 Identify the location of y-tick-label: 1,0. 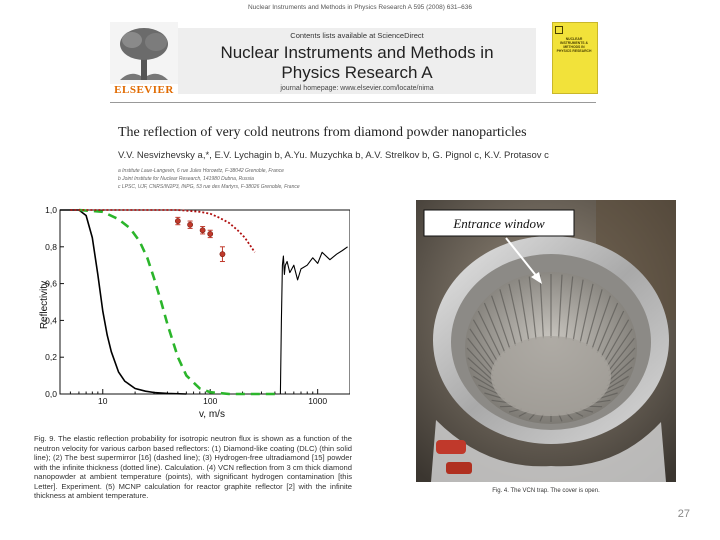
(51, 210).